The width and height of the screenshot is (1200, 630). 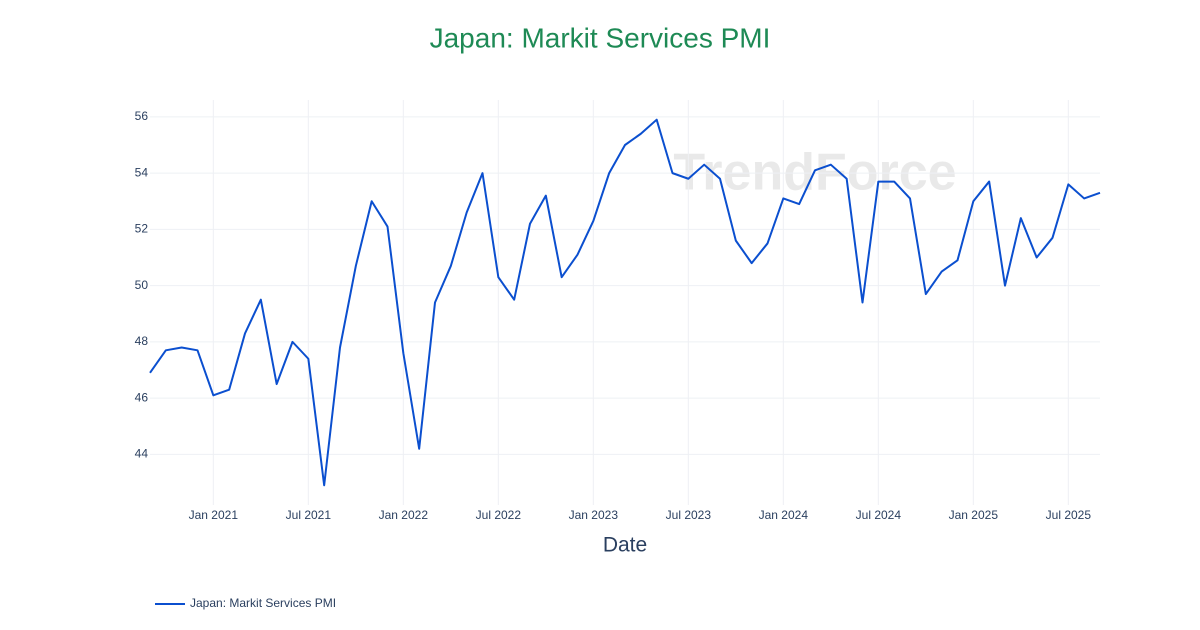 I want to click on y-tick-label: 50, so click(x=142, y=285).